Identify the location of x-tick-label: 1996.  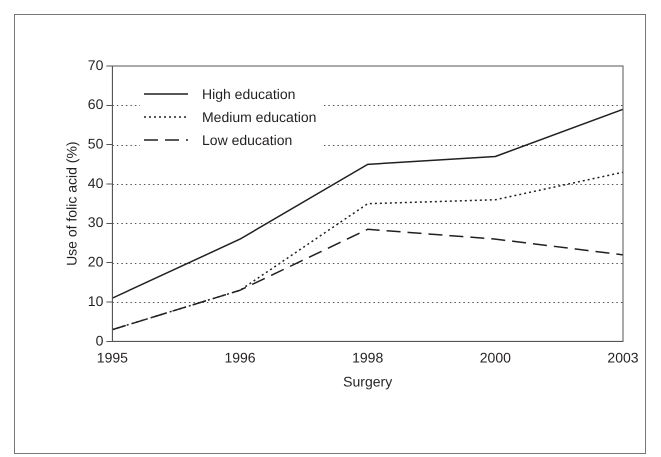
(240, 358).